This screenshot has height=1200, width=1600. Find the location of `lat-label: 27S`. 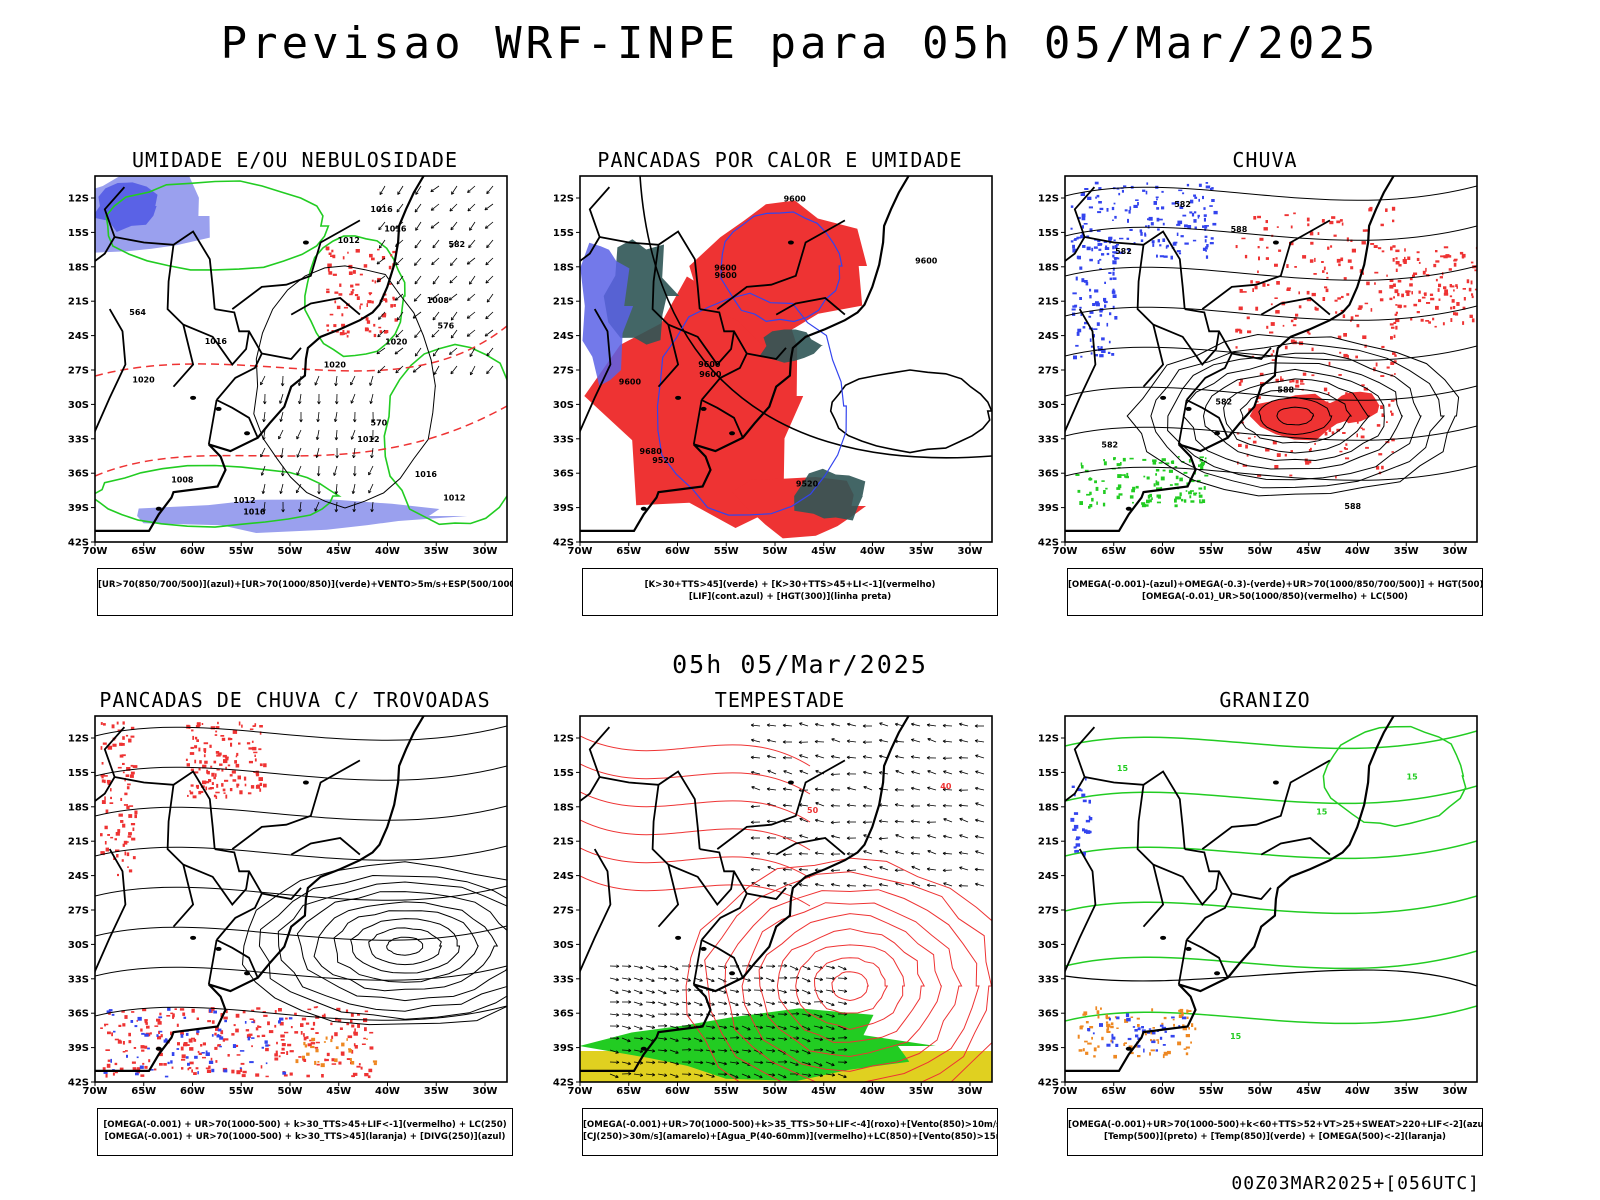

lat-label: 27S is located at coordinates (563, 911).